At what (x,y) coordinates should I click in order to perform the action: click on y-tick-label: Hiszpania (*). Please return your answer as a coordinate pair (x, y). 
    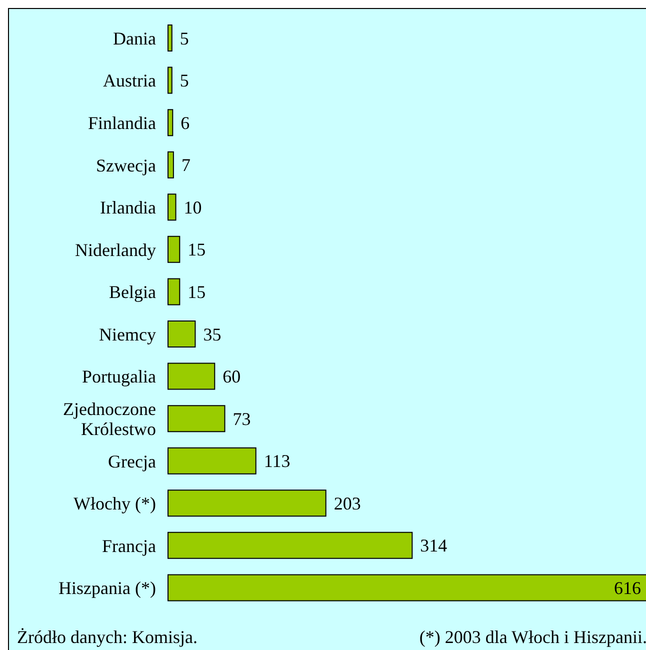
    Looking at the image, I should click on (107, 588).